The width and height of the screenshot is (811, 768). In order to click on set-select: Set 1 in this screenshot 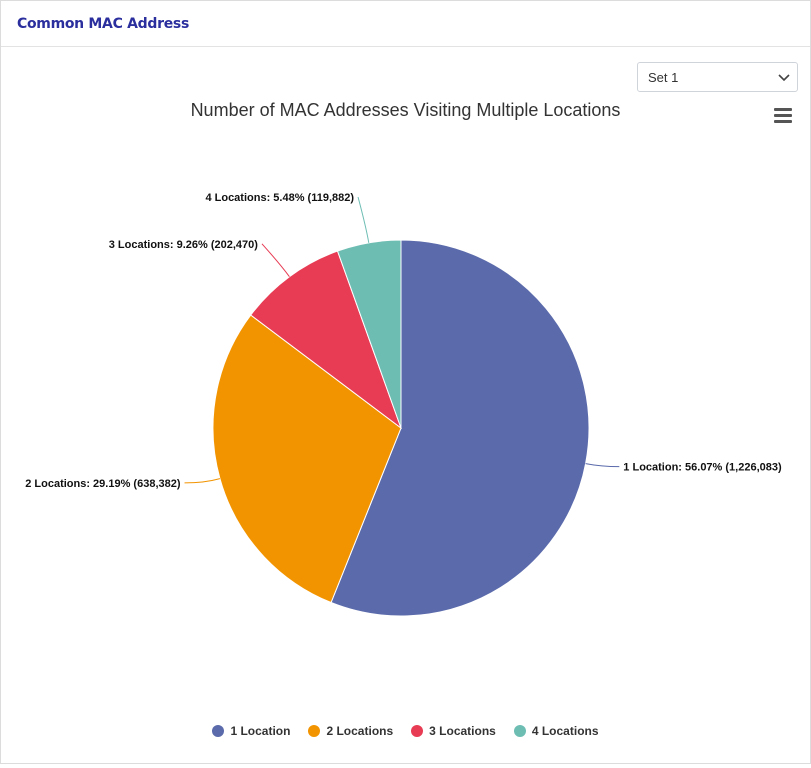, I will do `click(717, 77)`.